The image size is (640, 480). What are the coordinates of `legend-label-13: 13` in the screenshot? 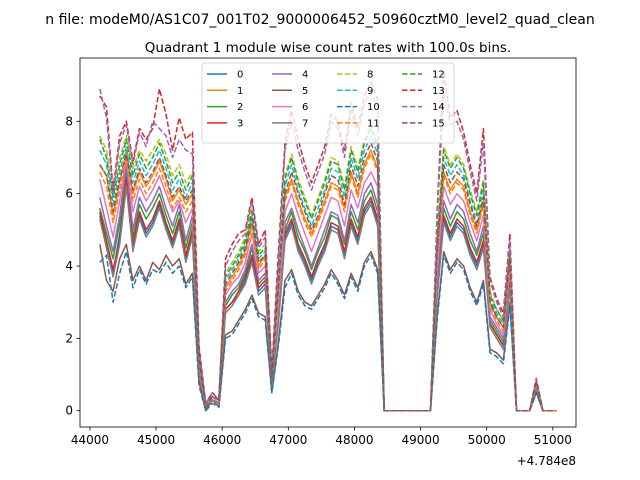 It's located at (438, 91).